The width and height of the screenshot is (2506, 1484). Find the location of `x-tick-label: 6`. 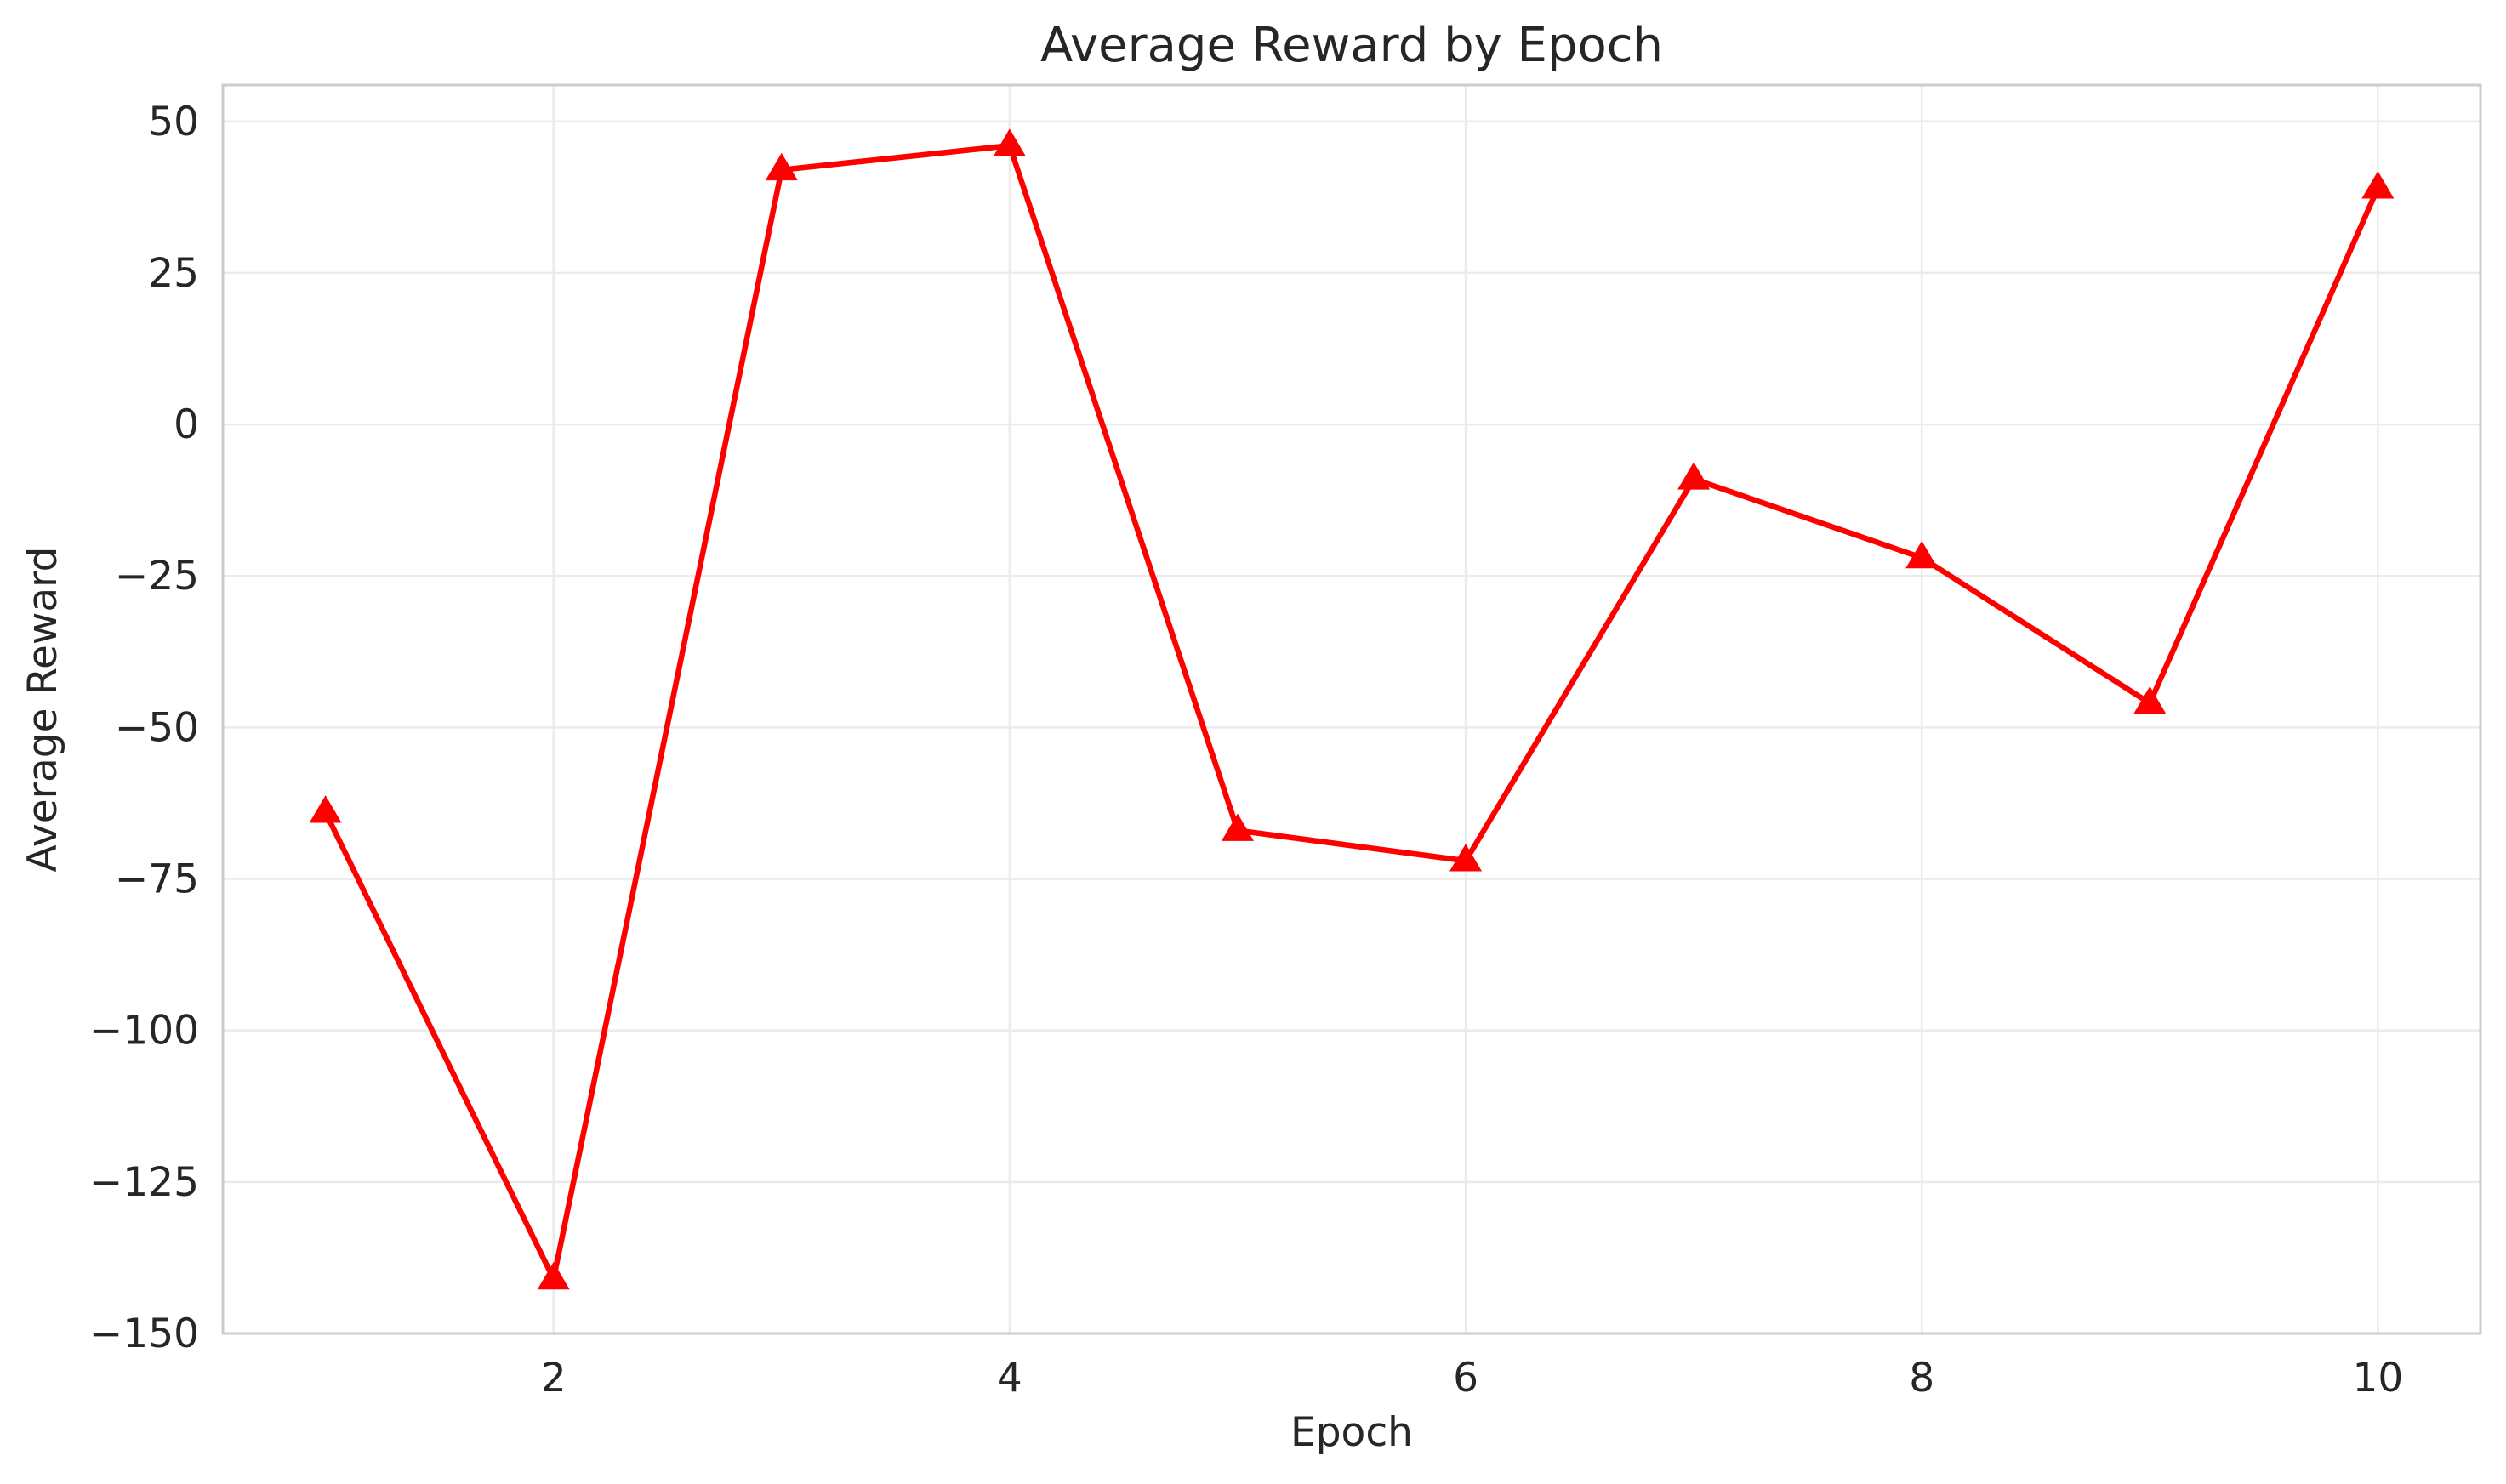

x-tick-label: 6 is located at coordinates (1465, 1378).